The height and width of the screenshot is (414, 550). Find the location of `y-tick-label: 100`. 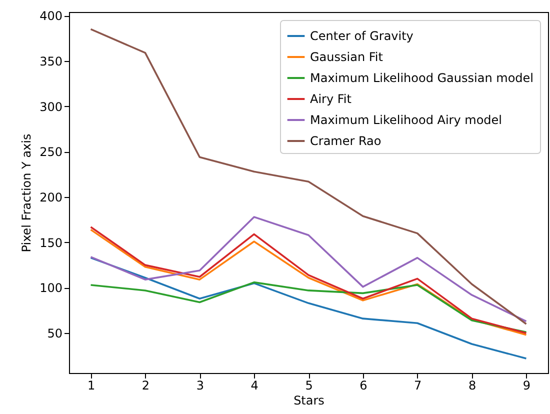

y-tick-label: 100 is located at coordinates (51, 288).